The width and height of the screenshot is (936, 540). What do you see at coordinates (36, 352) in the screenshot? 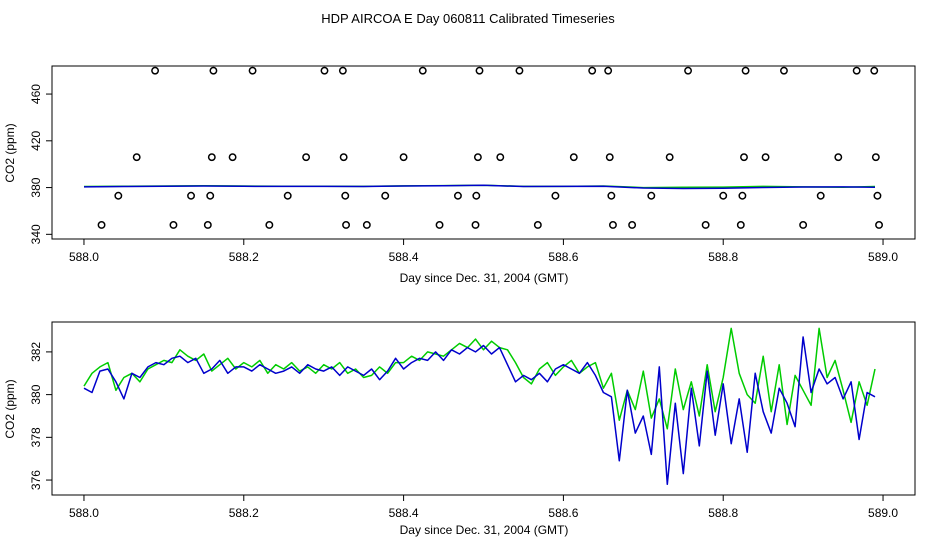
I see `y-tick-label: 382` at bounding box center [36, 352].